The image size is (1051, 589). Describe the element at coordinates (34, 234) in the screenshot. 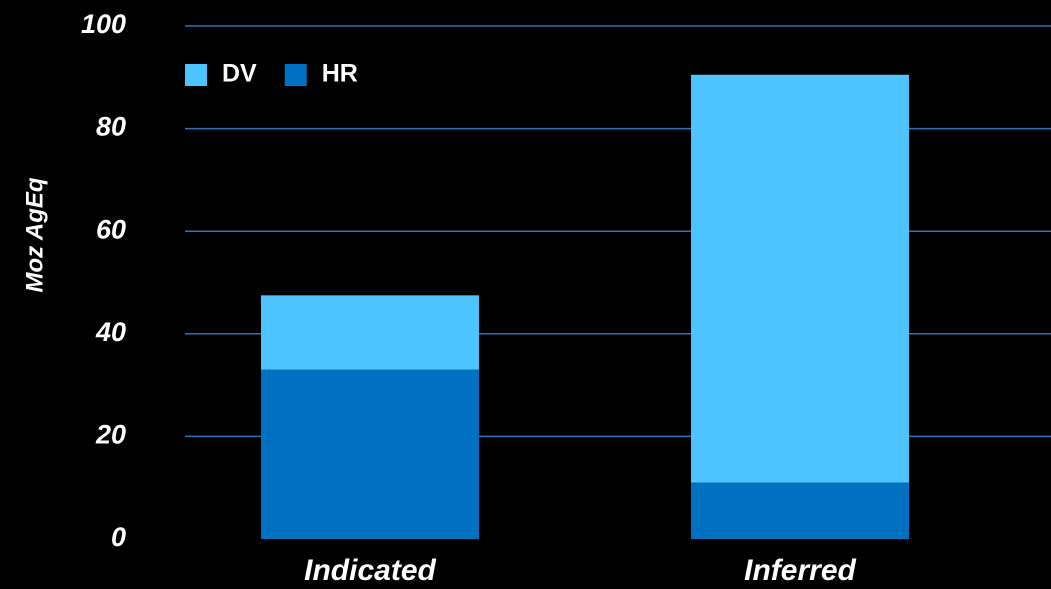

I see `y-axis-label: Moz AgEq` at that location.